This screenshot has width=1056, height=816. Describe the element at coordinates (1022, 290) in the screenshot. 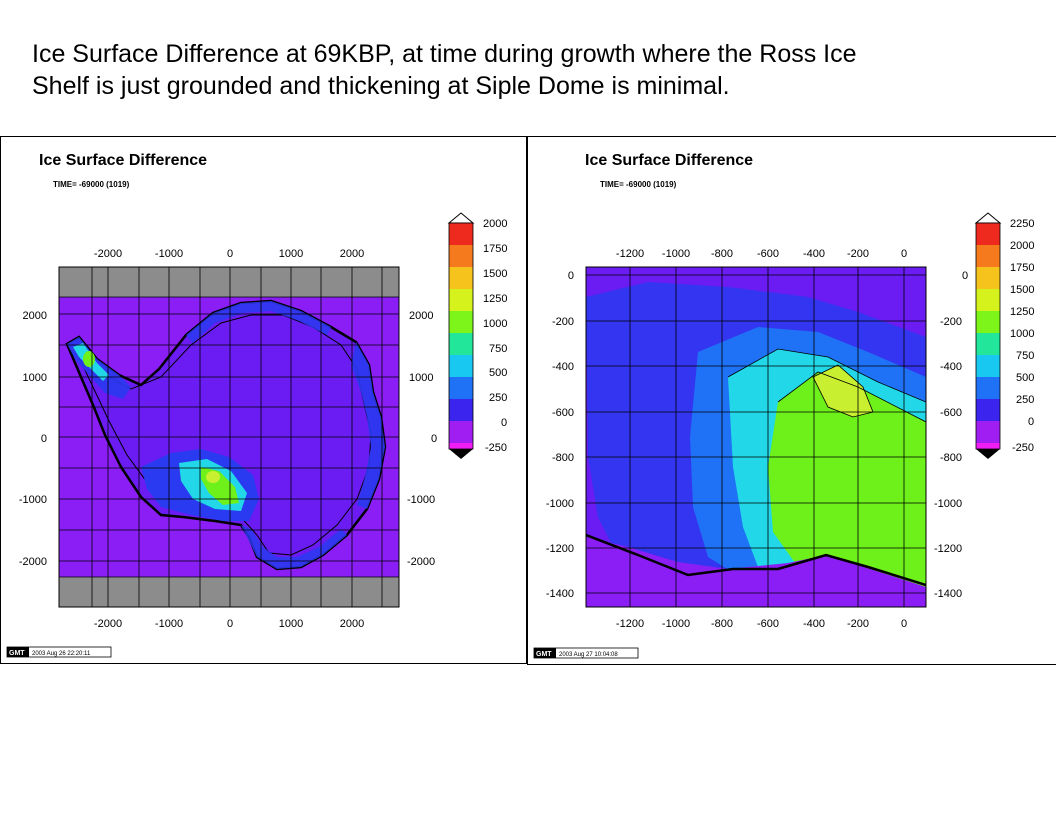

I see `right-colorbar-label: 1500` at that location.